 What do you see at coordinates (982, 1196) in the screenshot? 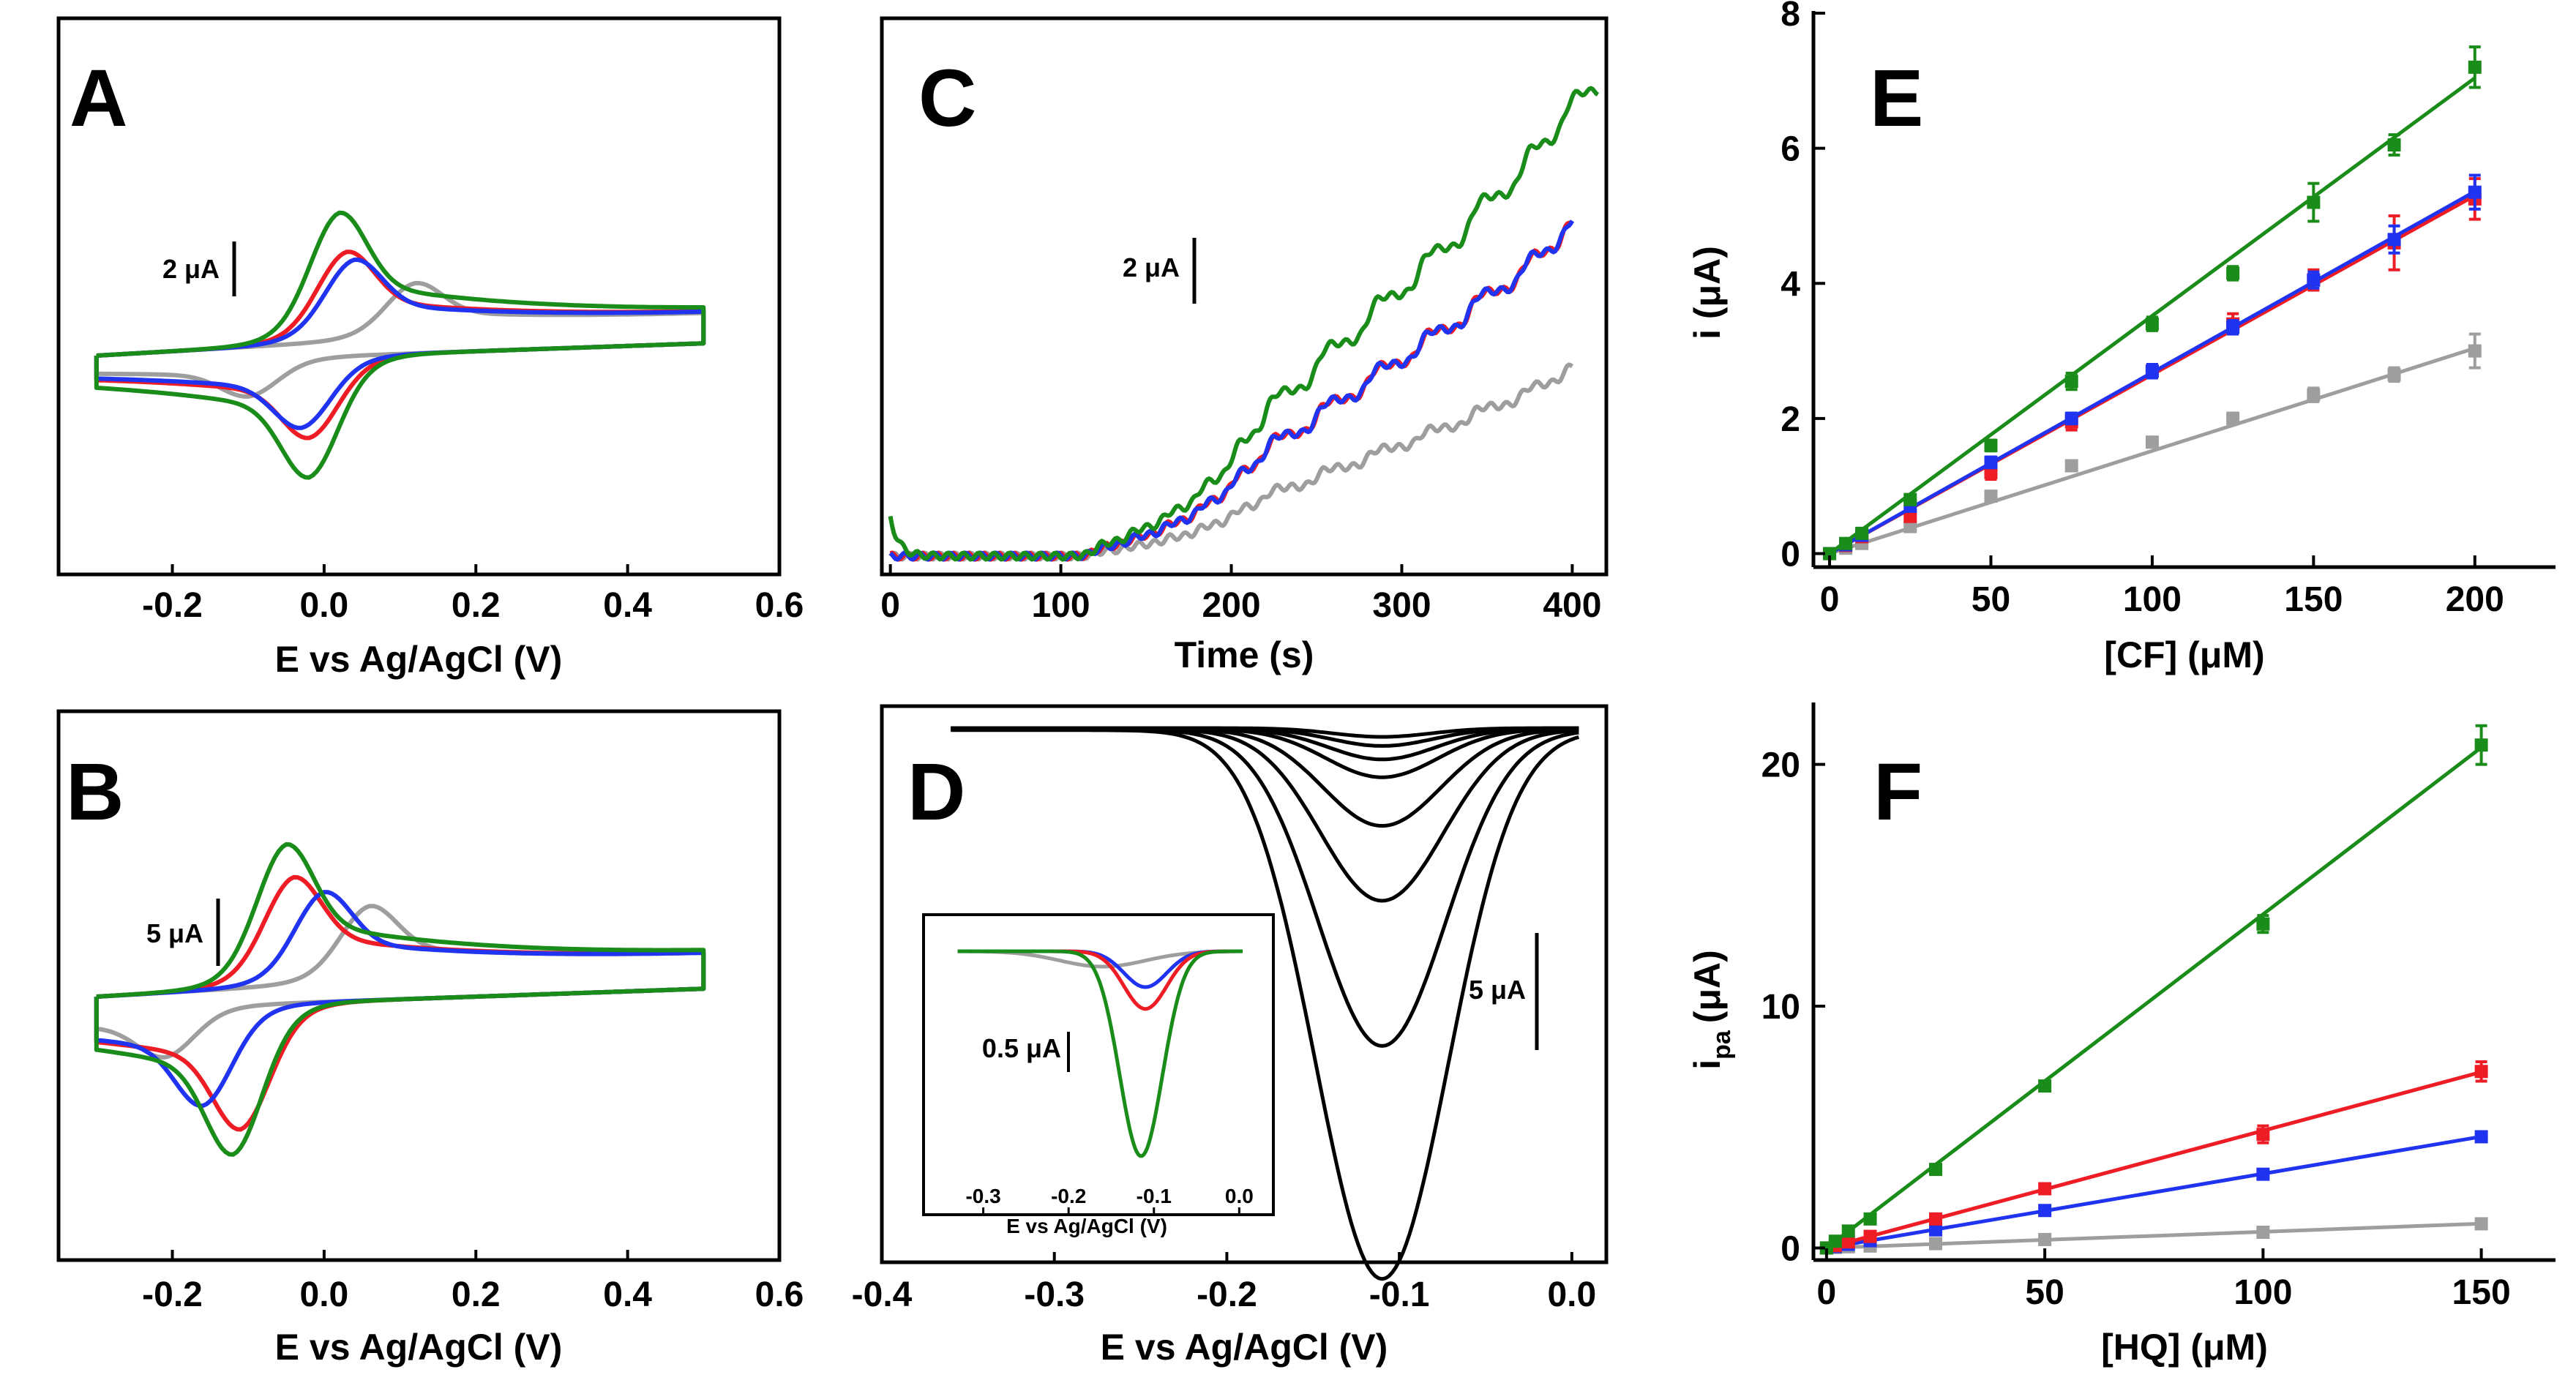
I see `inset-xtick-label: -0.3` at bounding box center [982, 1196].